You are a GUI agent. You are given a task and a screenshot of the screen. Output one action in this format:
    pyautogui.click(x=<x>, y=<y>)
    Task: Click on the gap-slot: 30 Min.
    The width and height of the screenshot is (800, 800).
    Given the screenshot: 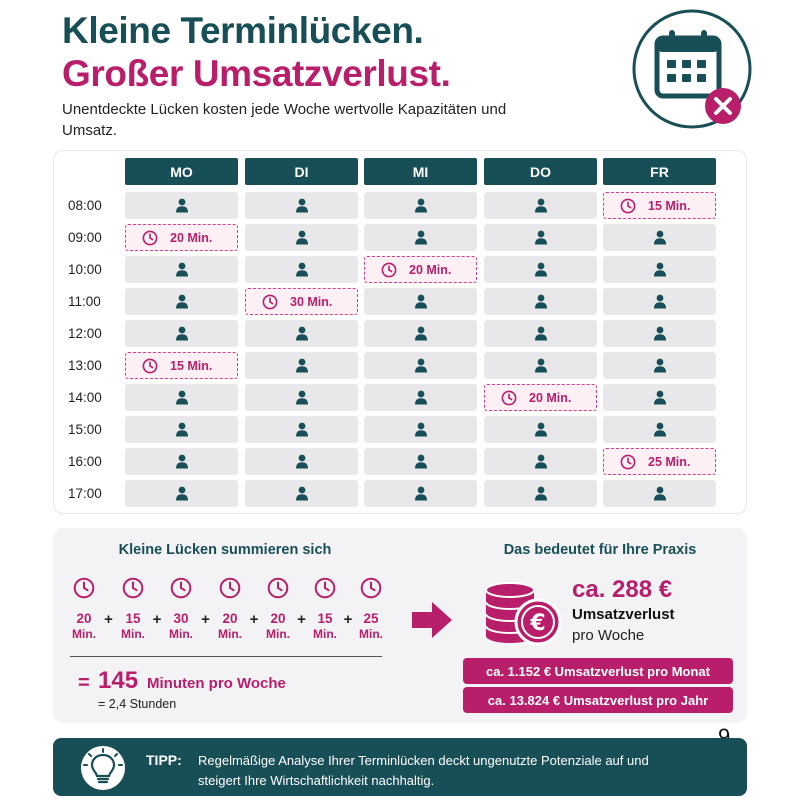 What is the action you would take?
    pyautogui.click(x=301, y=301)
    